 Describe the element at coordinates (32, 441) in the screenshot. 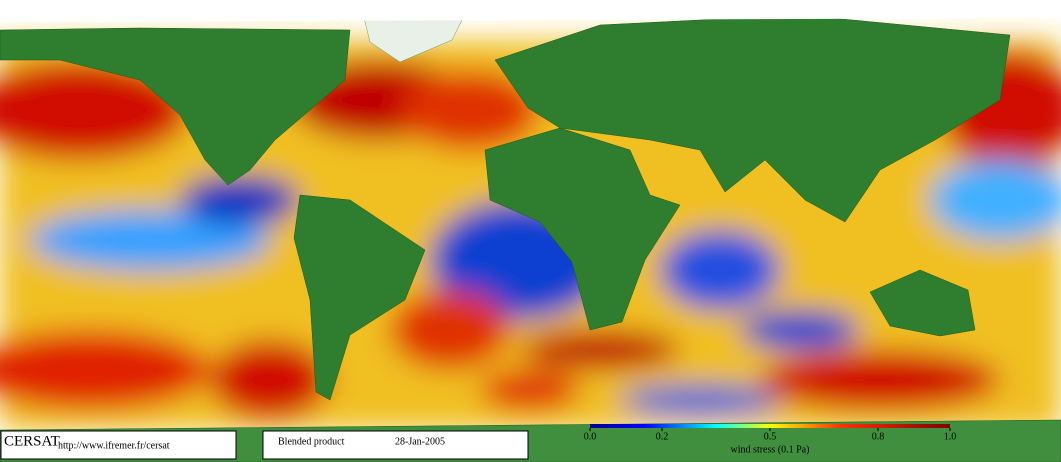

I see `logo: CERSAT` at that location.